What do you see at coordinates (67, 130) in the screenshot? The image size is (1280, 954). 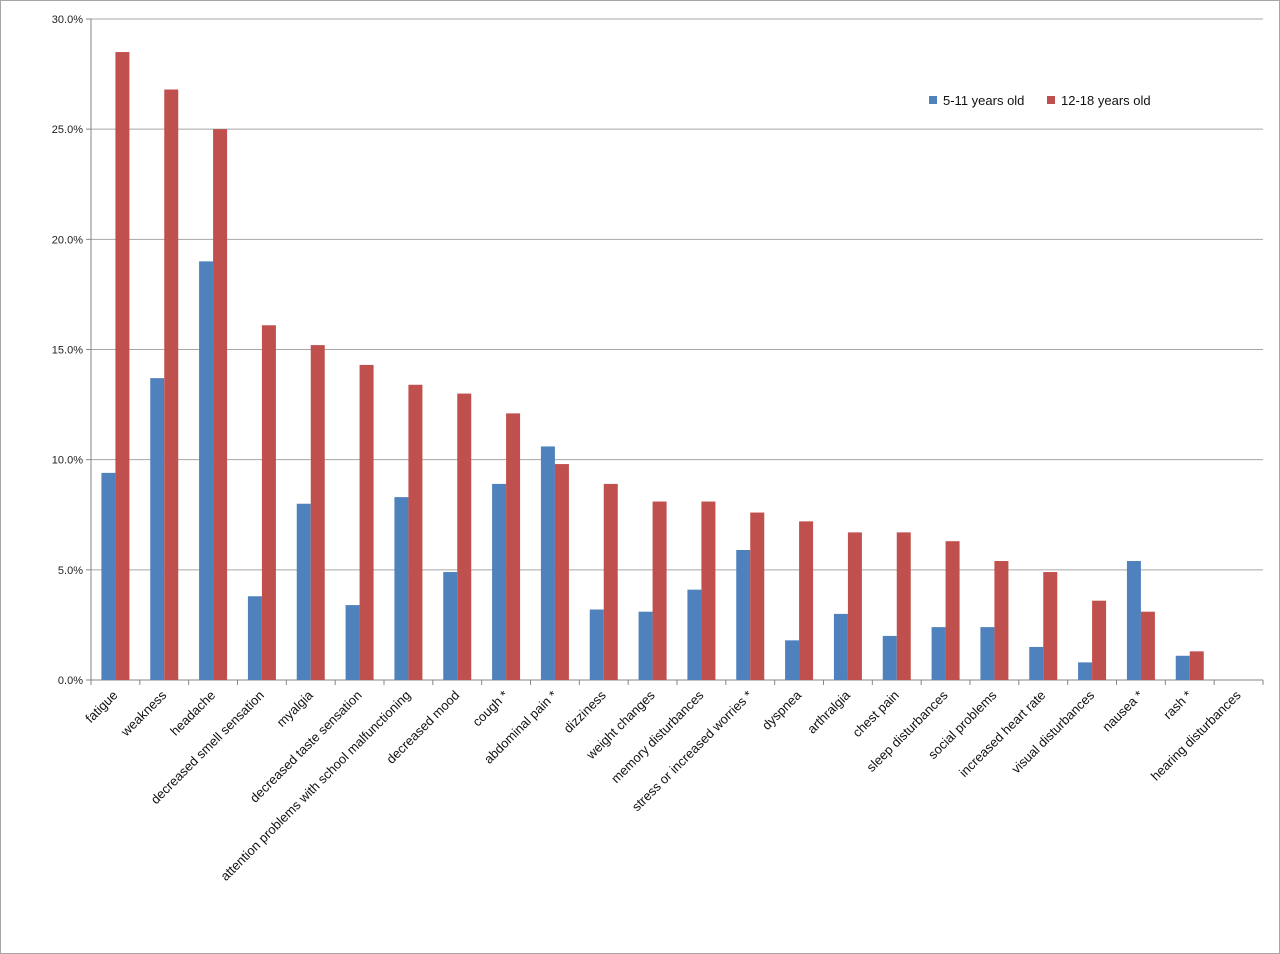 I see `y-tick-label: 25.0%` at bounding box center [67, 130].